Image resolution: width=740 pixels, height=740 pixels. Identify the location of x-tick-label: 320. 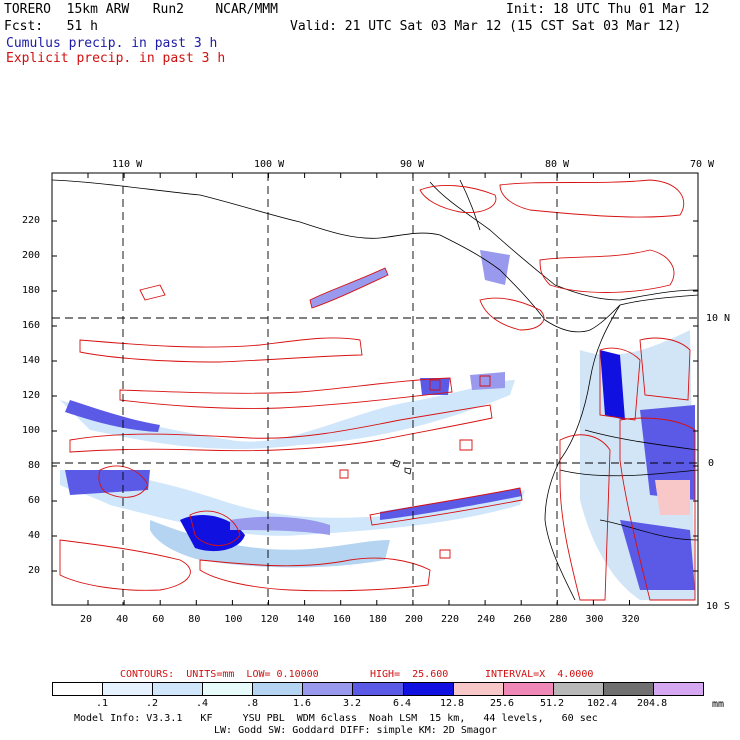
(630, 619).